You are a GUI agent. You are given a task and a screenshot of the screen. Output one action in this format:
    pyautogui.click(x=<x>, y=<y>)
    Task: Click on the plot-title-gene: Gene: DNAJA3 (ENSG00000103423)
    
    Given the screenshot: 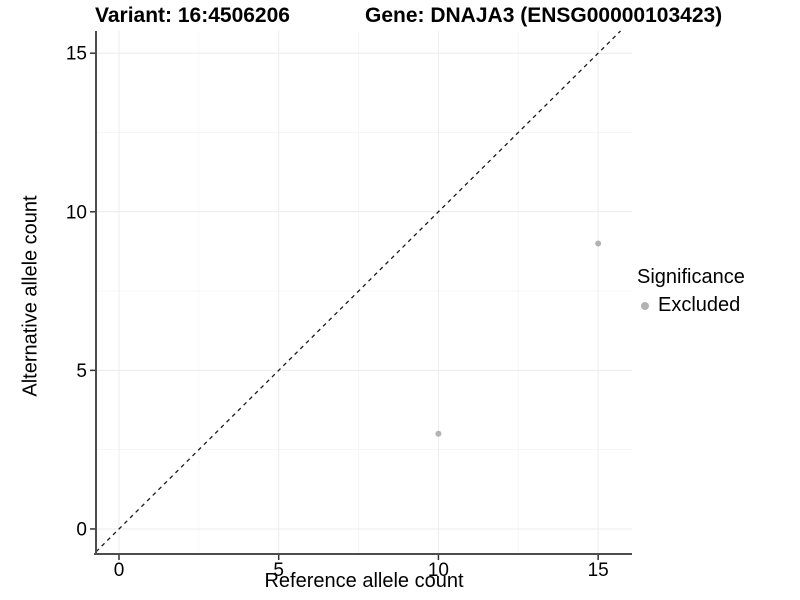 What is the action you would take?
    pyautogui.click(x=544, y=15)
    